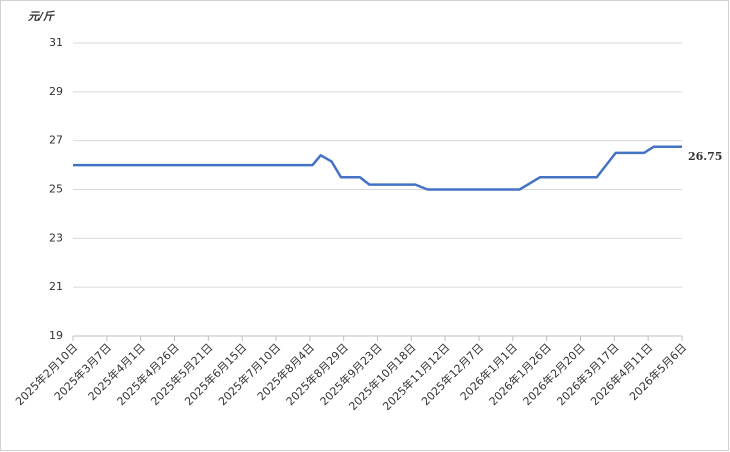 The width and height of the screenshot is (730, 452). Describe the element at coordinates (705, 156) in the screenshot. I see `data-label: 26.75` at that location.